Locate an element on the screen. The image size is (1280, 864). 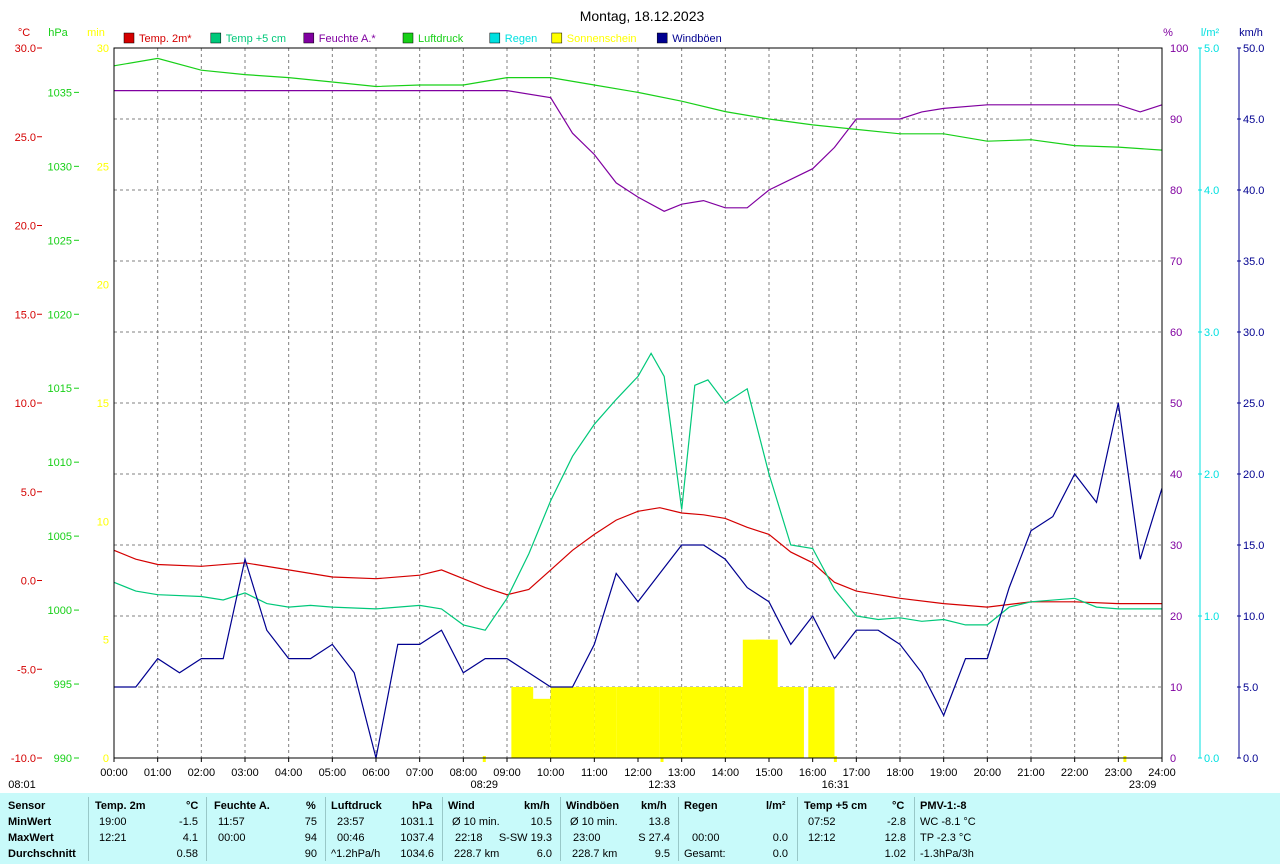
x-tick-label: 07:00 is located at coordinates (420, 773).